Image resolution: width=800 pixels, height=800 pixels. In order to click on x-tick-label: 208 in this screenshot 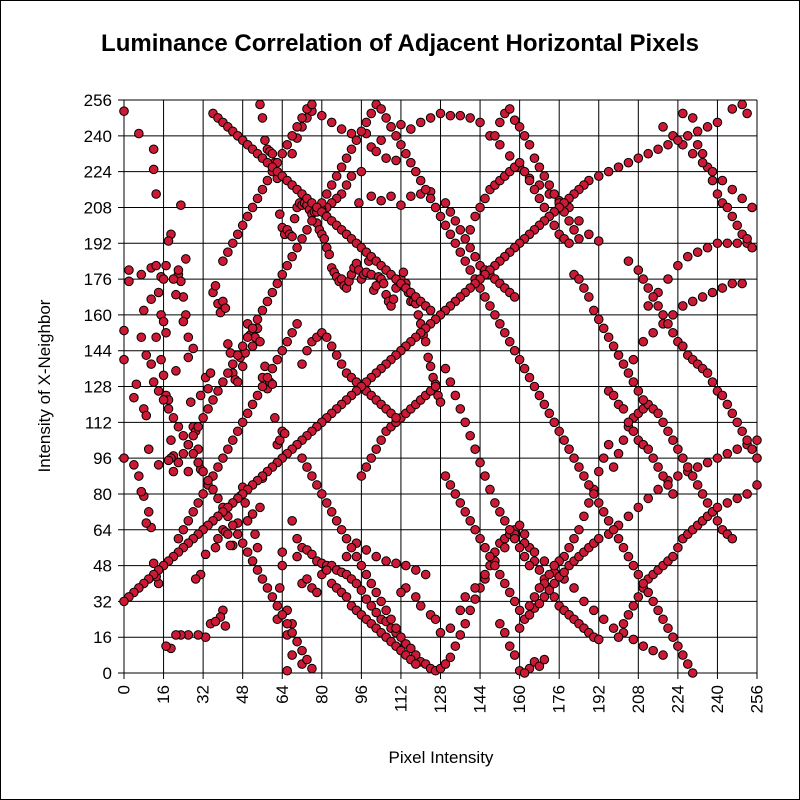, I will do `click(638, 699)`.